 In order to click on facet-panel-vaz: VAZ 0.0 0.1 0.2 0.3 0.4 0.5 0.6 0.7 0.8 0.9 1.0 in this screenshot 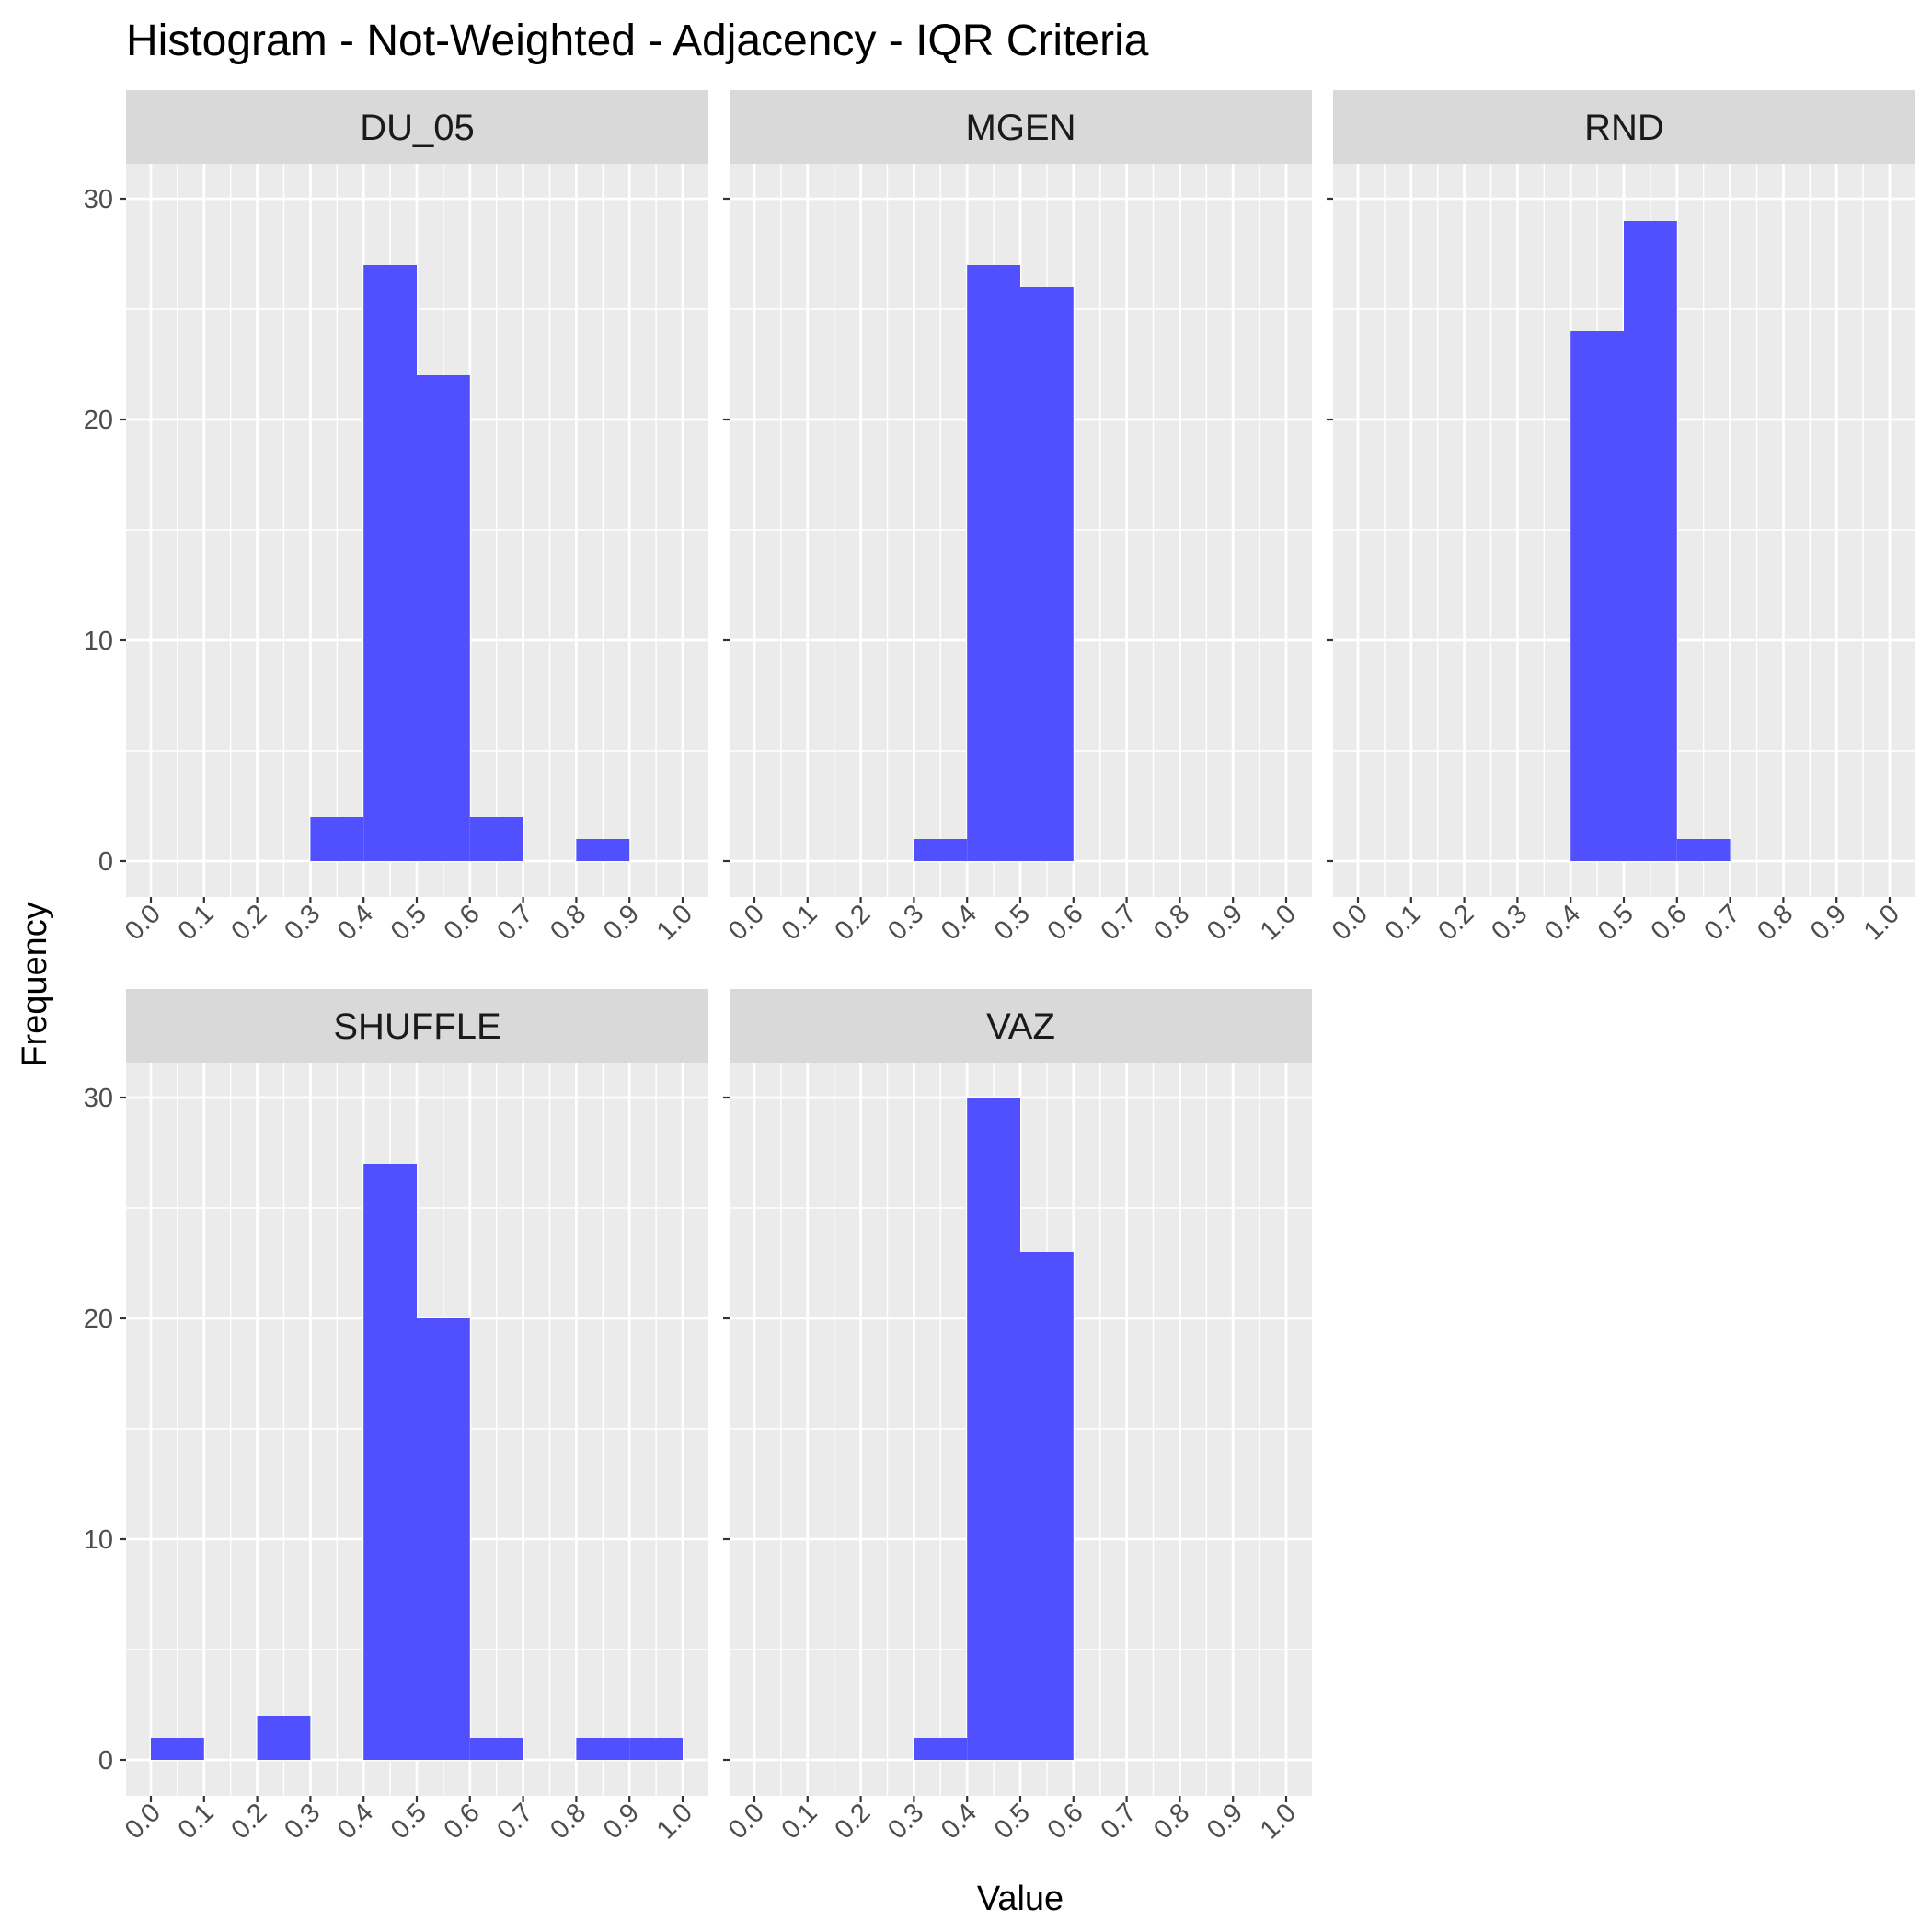, I will do `click(1018, 1417)`.